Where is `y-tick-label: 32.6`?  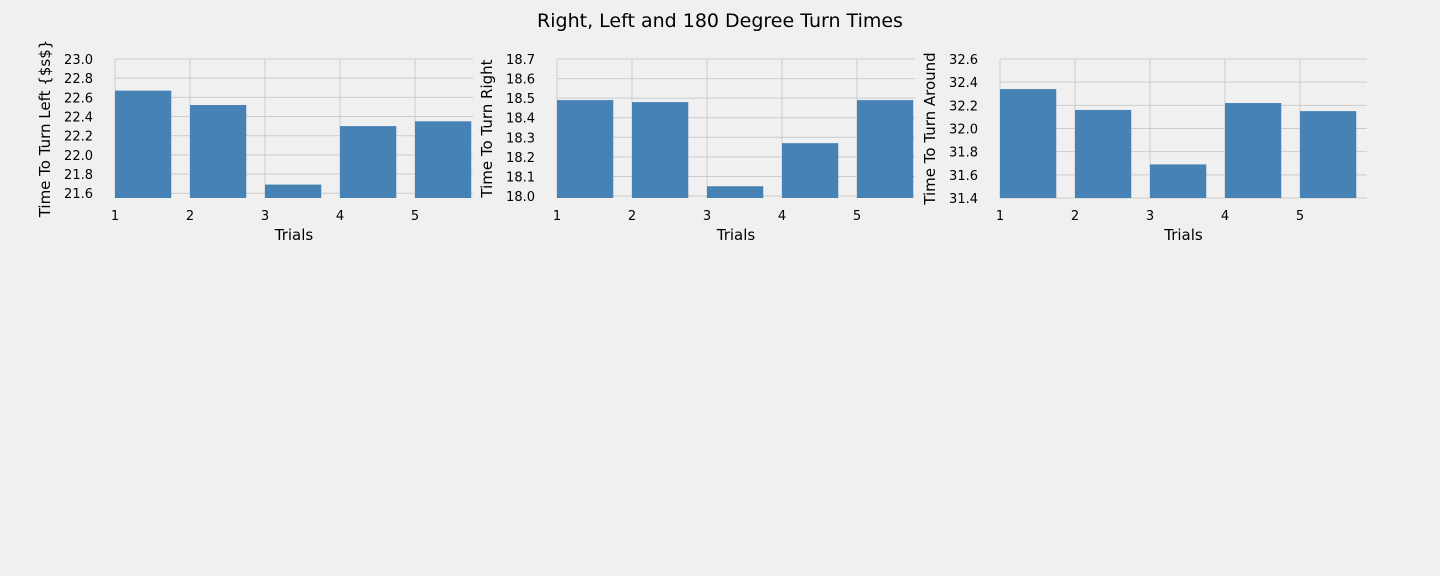
y-tick-label: 32.6 is located at coordinates (963, 60).